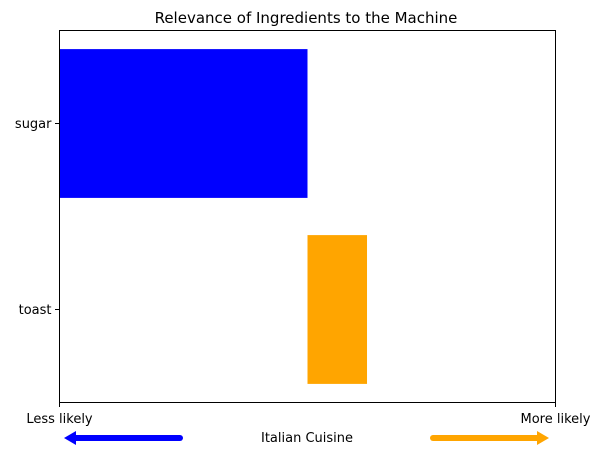 This screenshot has height=455, width=602. What do you see at coordinates (33, 124) in the screenshot?
I see `y-tick-label-sugar: sugar` at bounding box center [33, 124].